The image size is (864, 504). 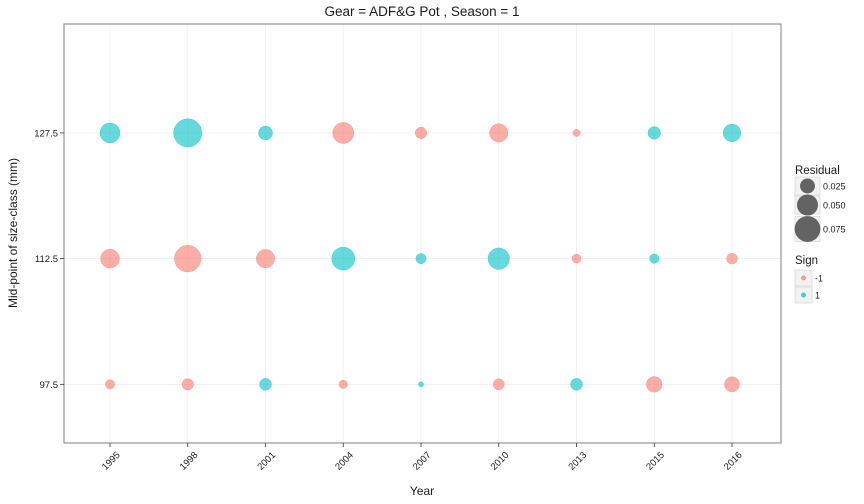 I want to click on y-tick-label: 112.5, so click(x=46, y=259).